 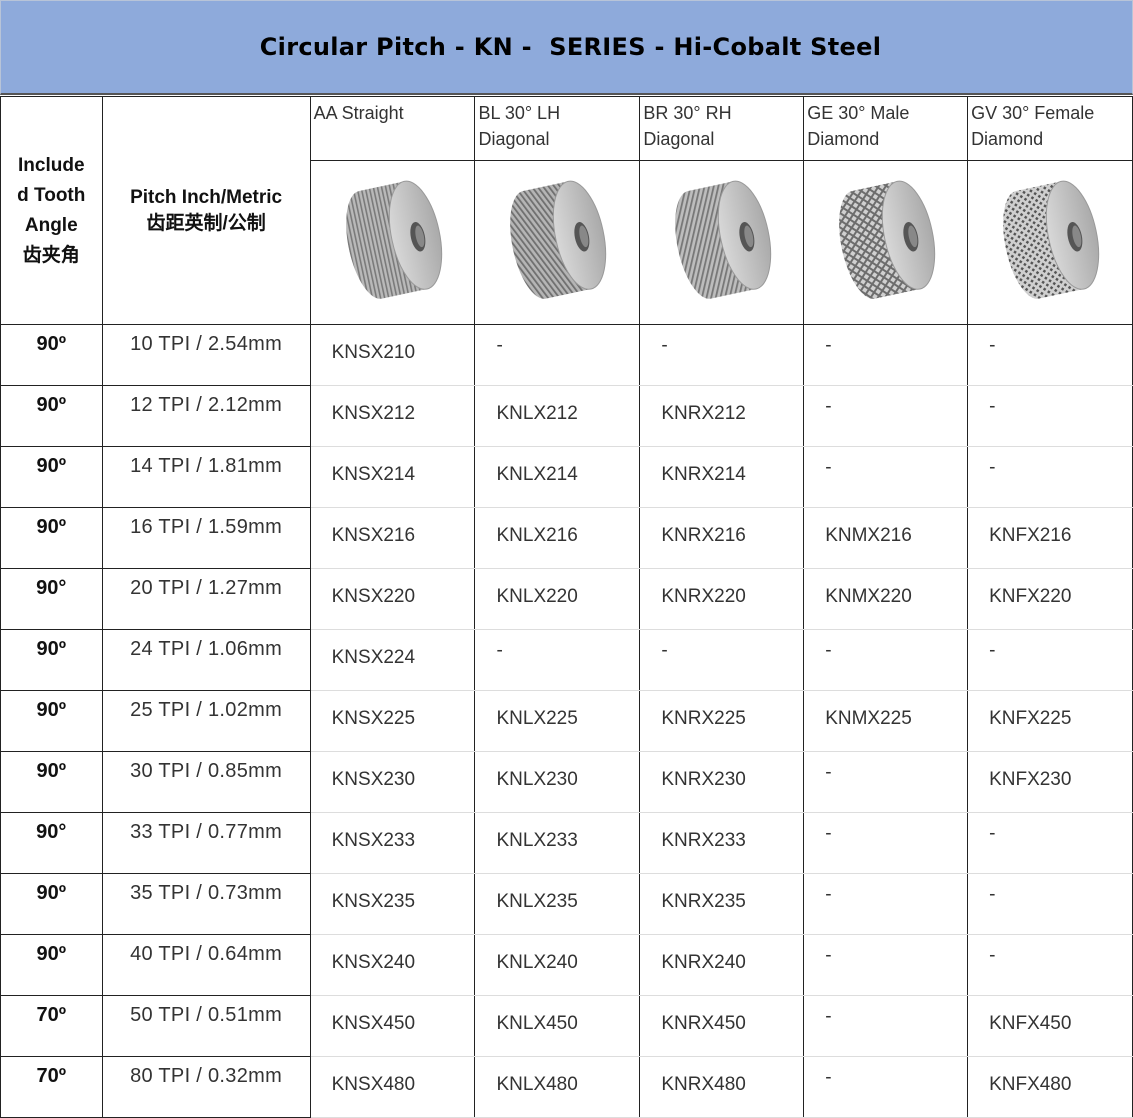 What do you see at coordinates (392, 128) in the screenshot?
I see `type-column-header: AA Straight` at bounding box center [392, 128].